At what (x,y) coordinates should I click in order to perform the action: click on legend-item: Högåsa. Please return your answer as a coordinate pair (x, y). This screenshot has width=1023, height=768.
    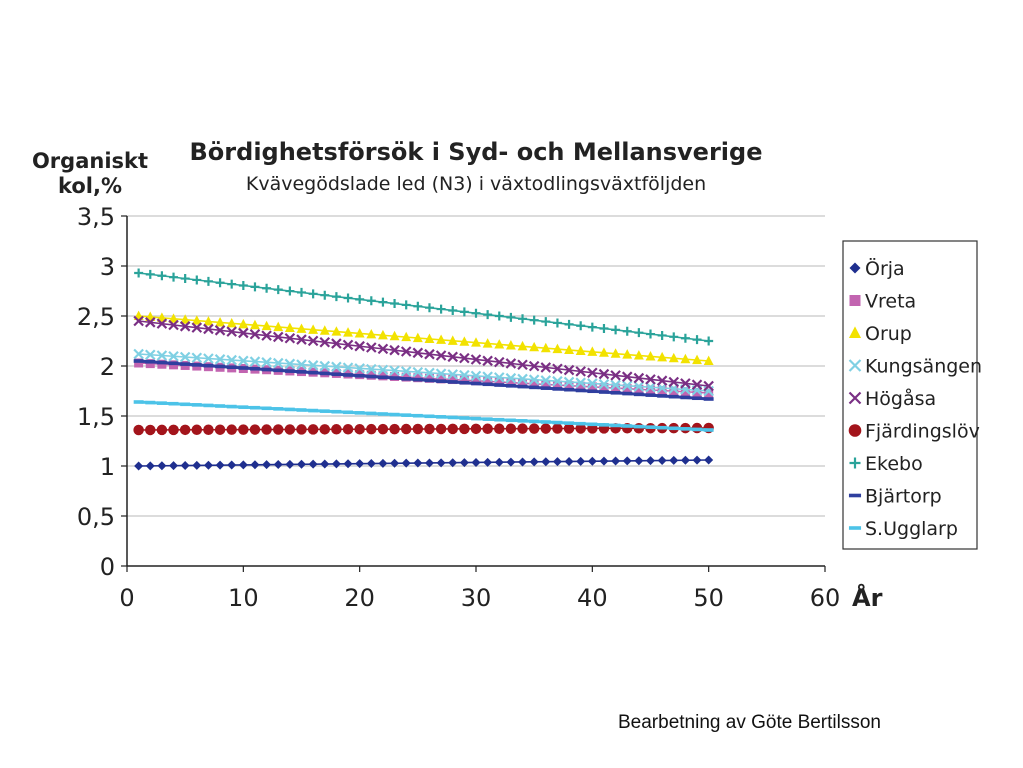
    Looking at the image, I should click on (892, 398).